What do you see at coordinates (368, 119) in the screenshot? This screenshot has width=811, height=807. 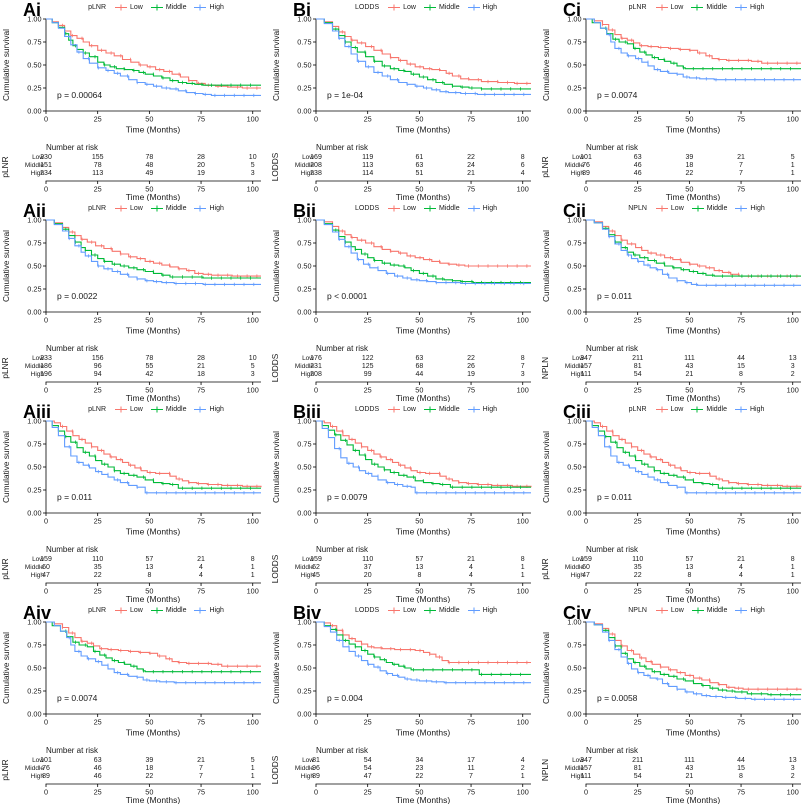 I see `x-tick-label: 25` at bounding box center [368, 119].